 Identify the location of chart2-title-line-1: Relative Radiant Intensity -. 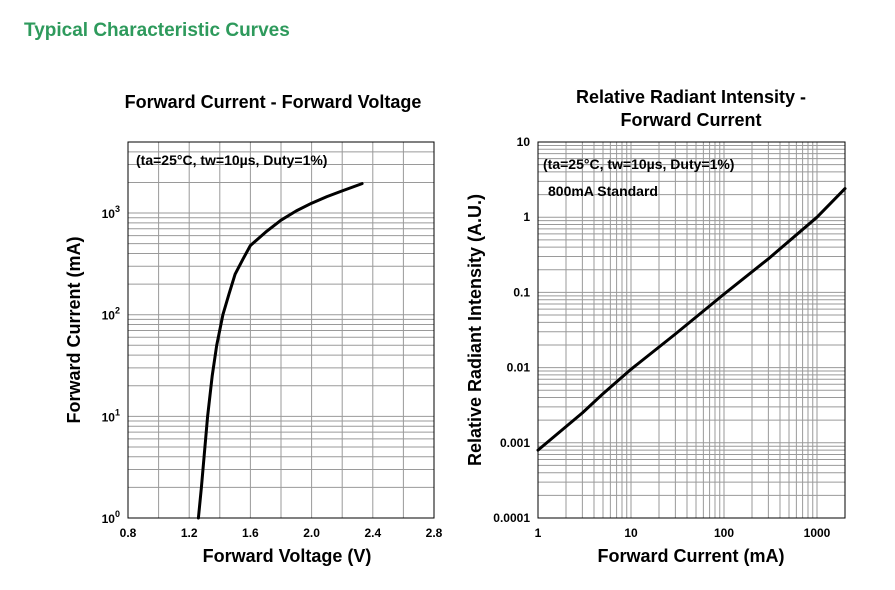
(691, 97).